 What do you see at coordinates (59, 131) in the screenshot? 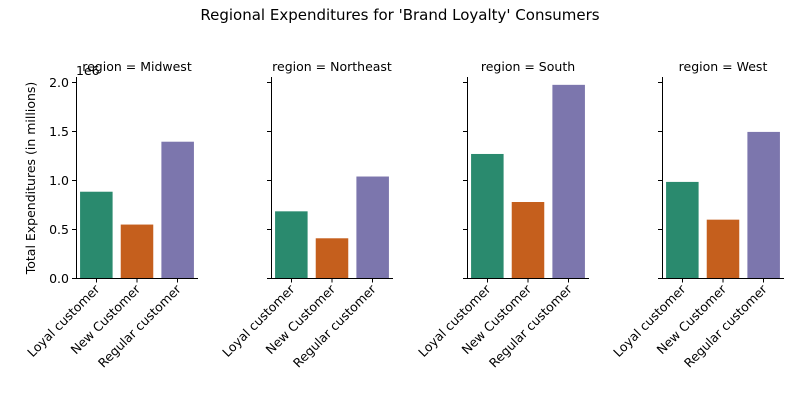
I see `y-tick-label: 1.5` at bounding box center [59, 131].